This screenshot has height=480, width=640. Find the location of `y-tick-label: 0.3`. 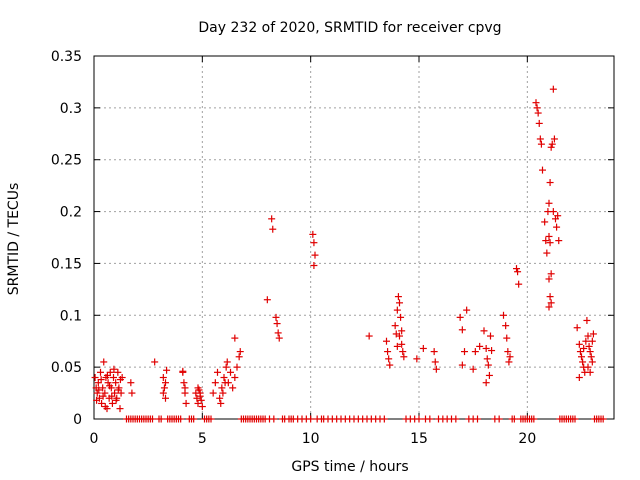

y-tick-label: 0.3 is located at coordinates (71, 109).